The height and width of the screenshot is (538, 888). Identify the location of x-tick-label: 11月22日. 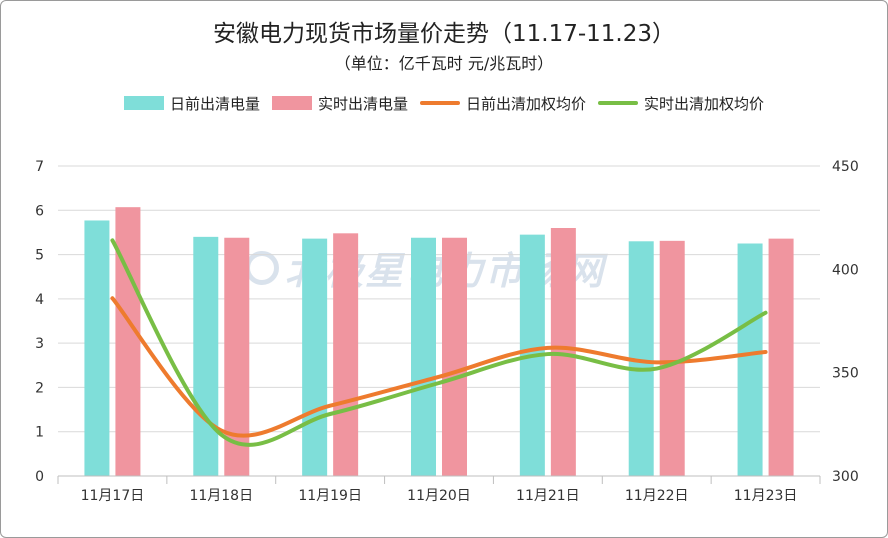
(657, 496).